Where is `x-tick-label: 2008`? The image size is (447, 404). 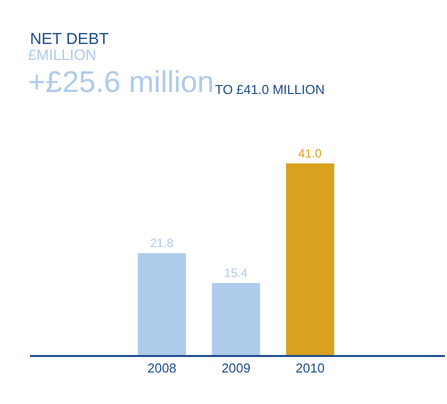 x-tick-label: 2008 is located at coordinates (161, 368).